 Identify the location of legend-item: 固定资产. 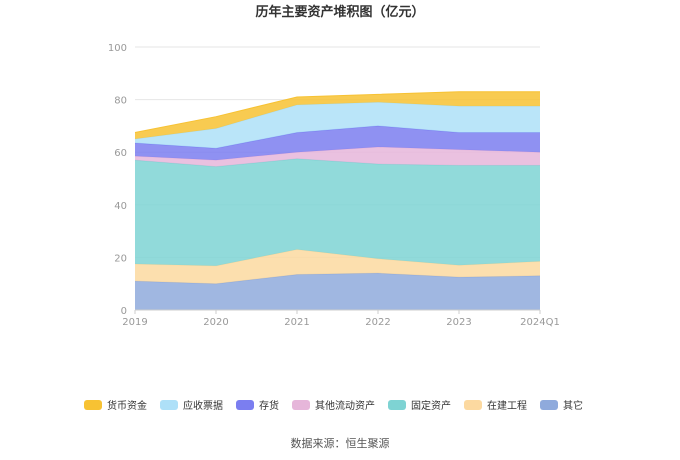
(419, 405).